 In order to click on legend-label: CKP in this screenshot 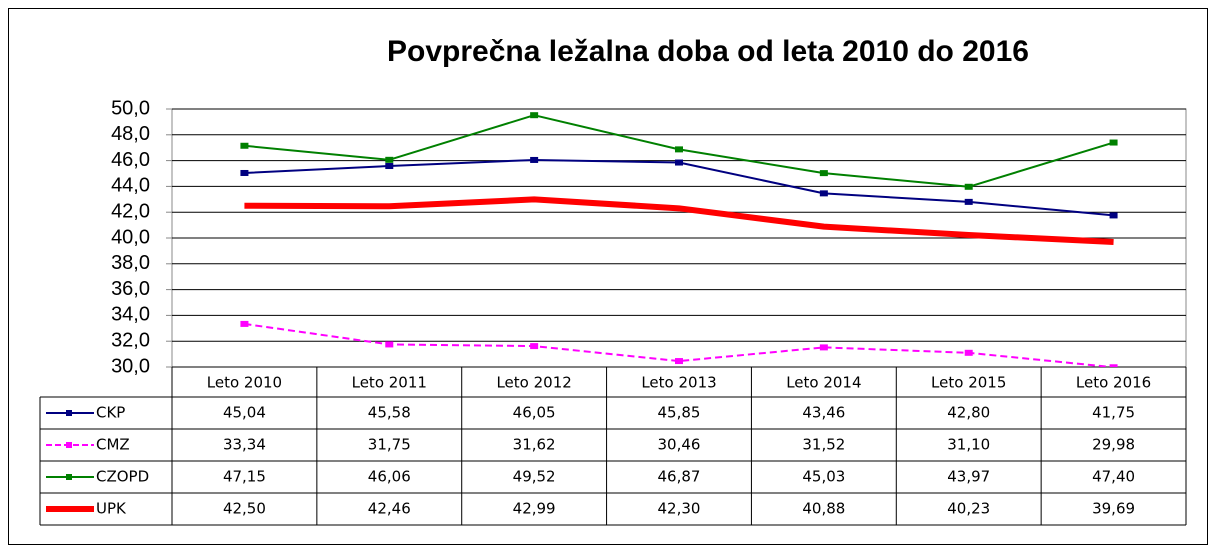, I will do `click(110, 413)`.